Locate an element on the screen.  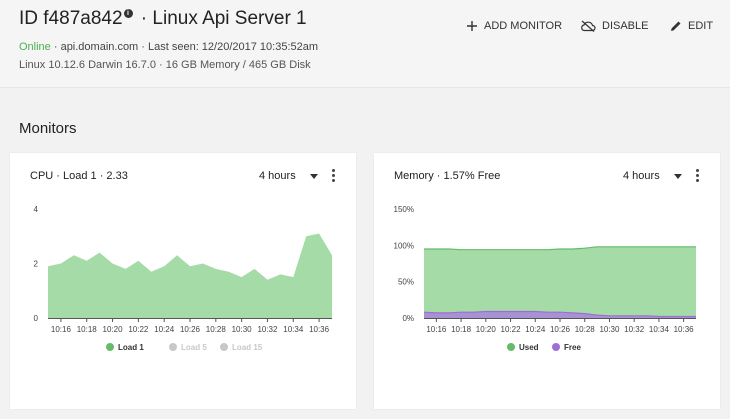
legend-label: Used is located at coordinates (529, 347).